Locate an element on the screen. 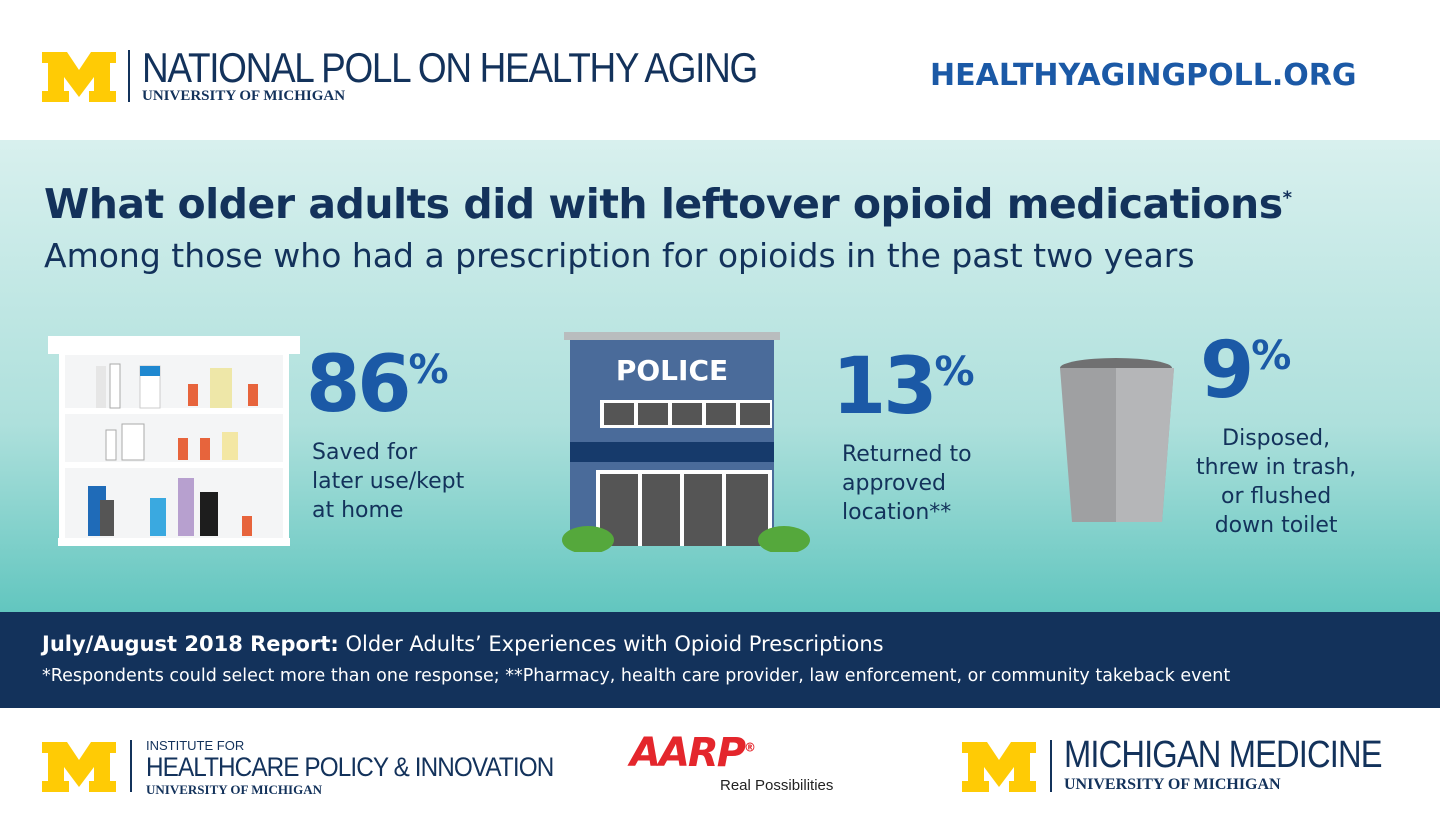 The image size is (1440, 827). label-line: or flushed is located at coordinates (1276, 496).